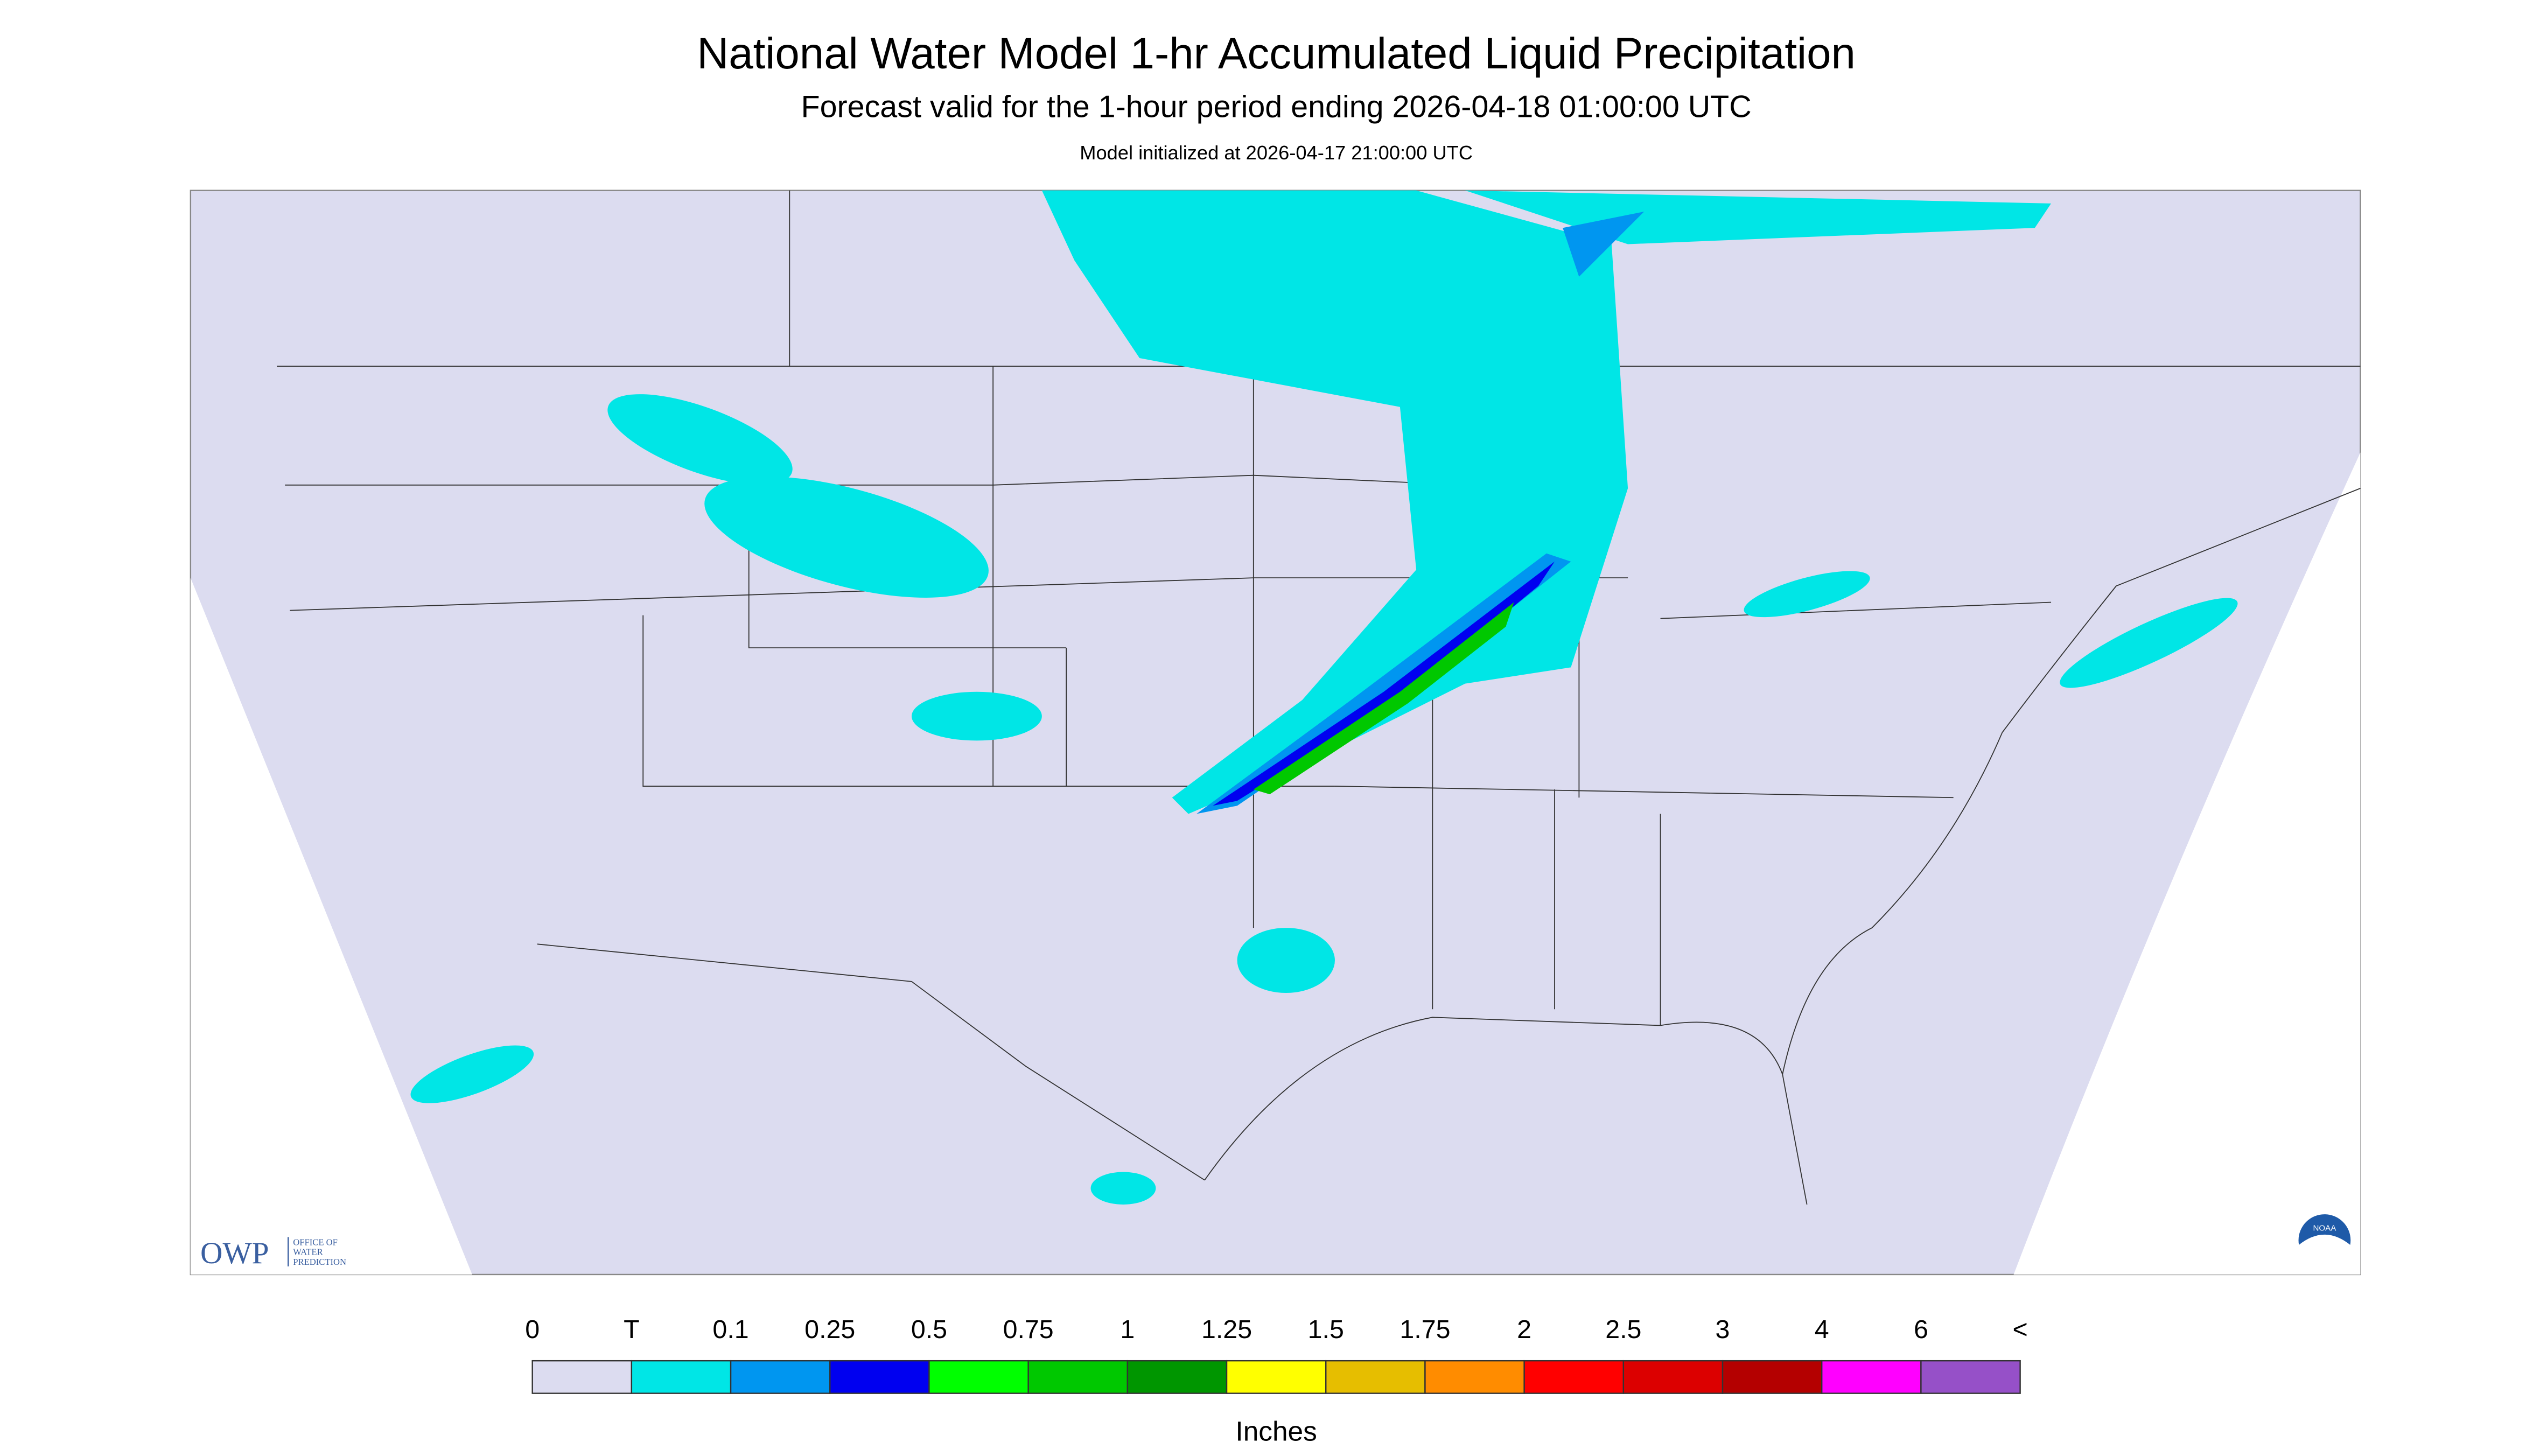  What do you see at coordinates (1822, 1329) in the screenshot?
I see `legend-label: 4` at bounding box center [1822, 1329].